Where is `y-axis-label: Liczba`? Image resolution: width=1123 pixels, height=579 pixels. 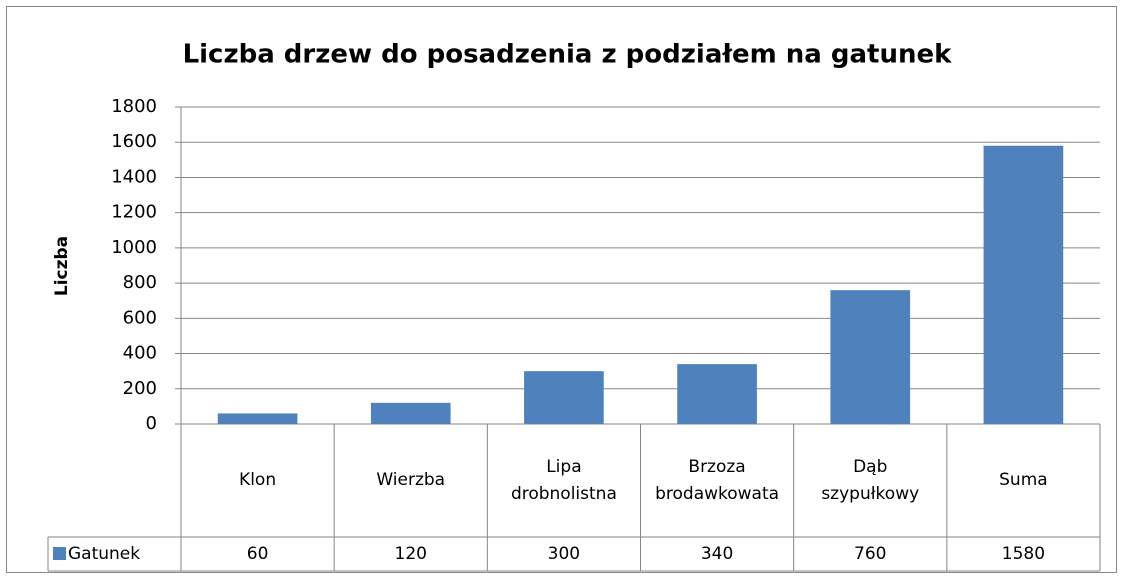 y-axis-label: Liczba is located at coordinates (62, 266).